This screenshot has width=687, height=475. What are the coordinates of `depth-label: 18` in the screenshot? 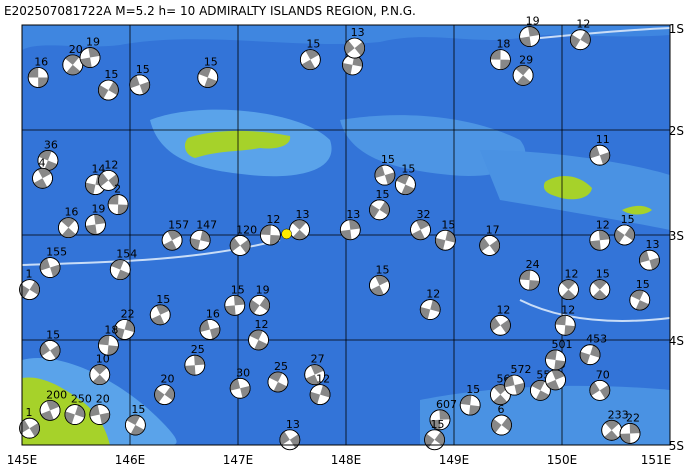 It's located at (503, 44).